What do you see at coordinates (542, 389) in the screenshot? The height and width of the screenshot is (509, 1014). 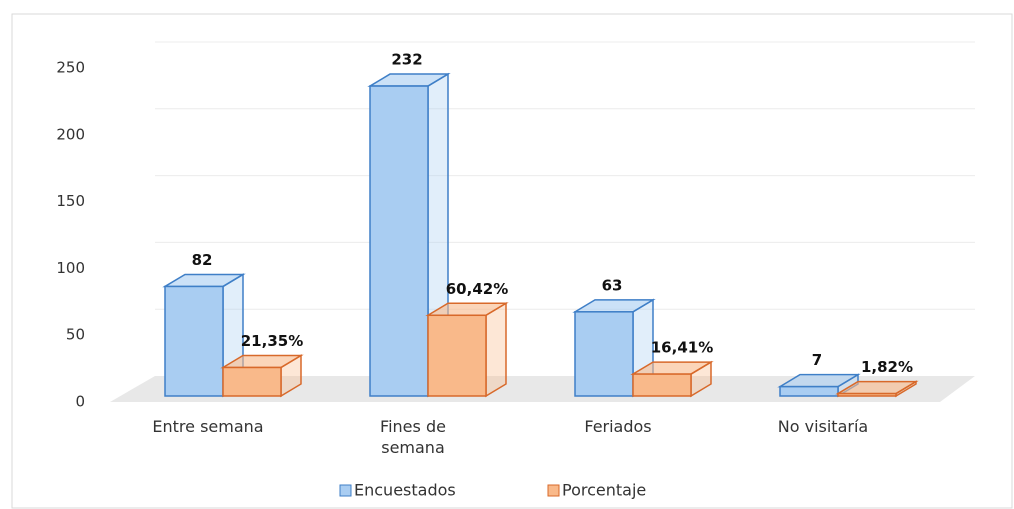 I see `floor` at bounding box center [542, 389].